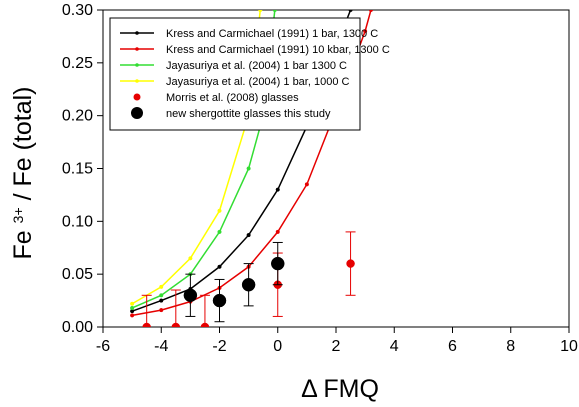 Image resolution: width=579 pixels, height=407 pixels. Describe the element at coordinates (23, 144) in the screenshot. I see `y-axis-title-rest: / Fe (total)` at that location.